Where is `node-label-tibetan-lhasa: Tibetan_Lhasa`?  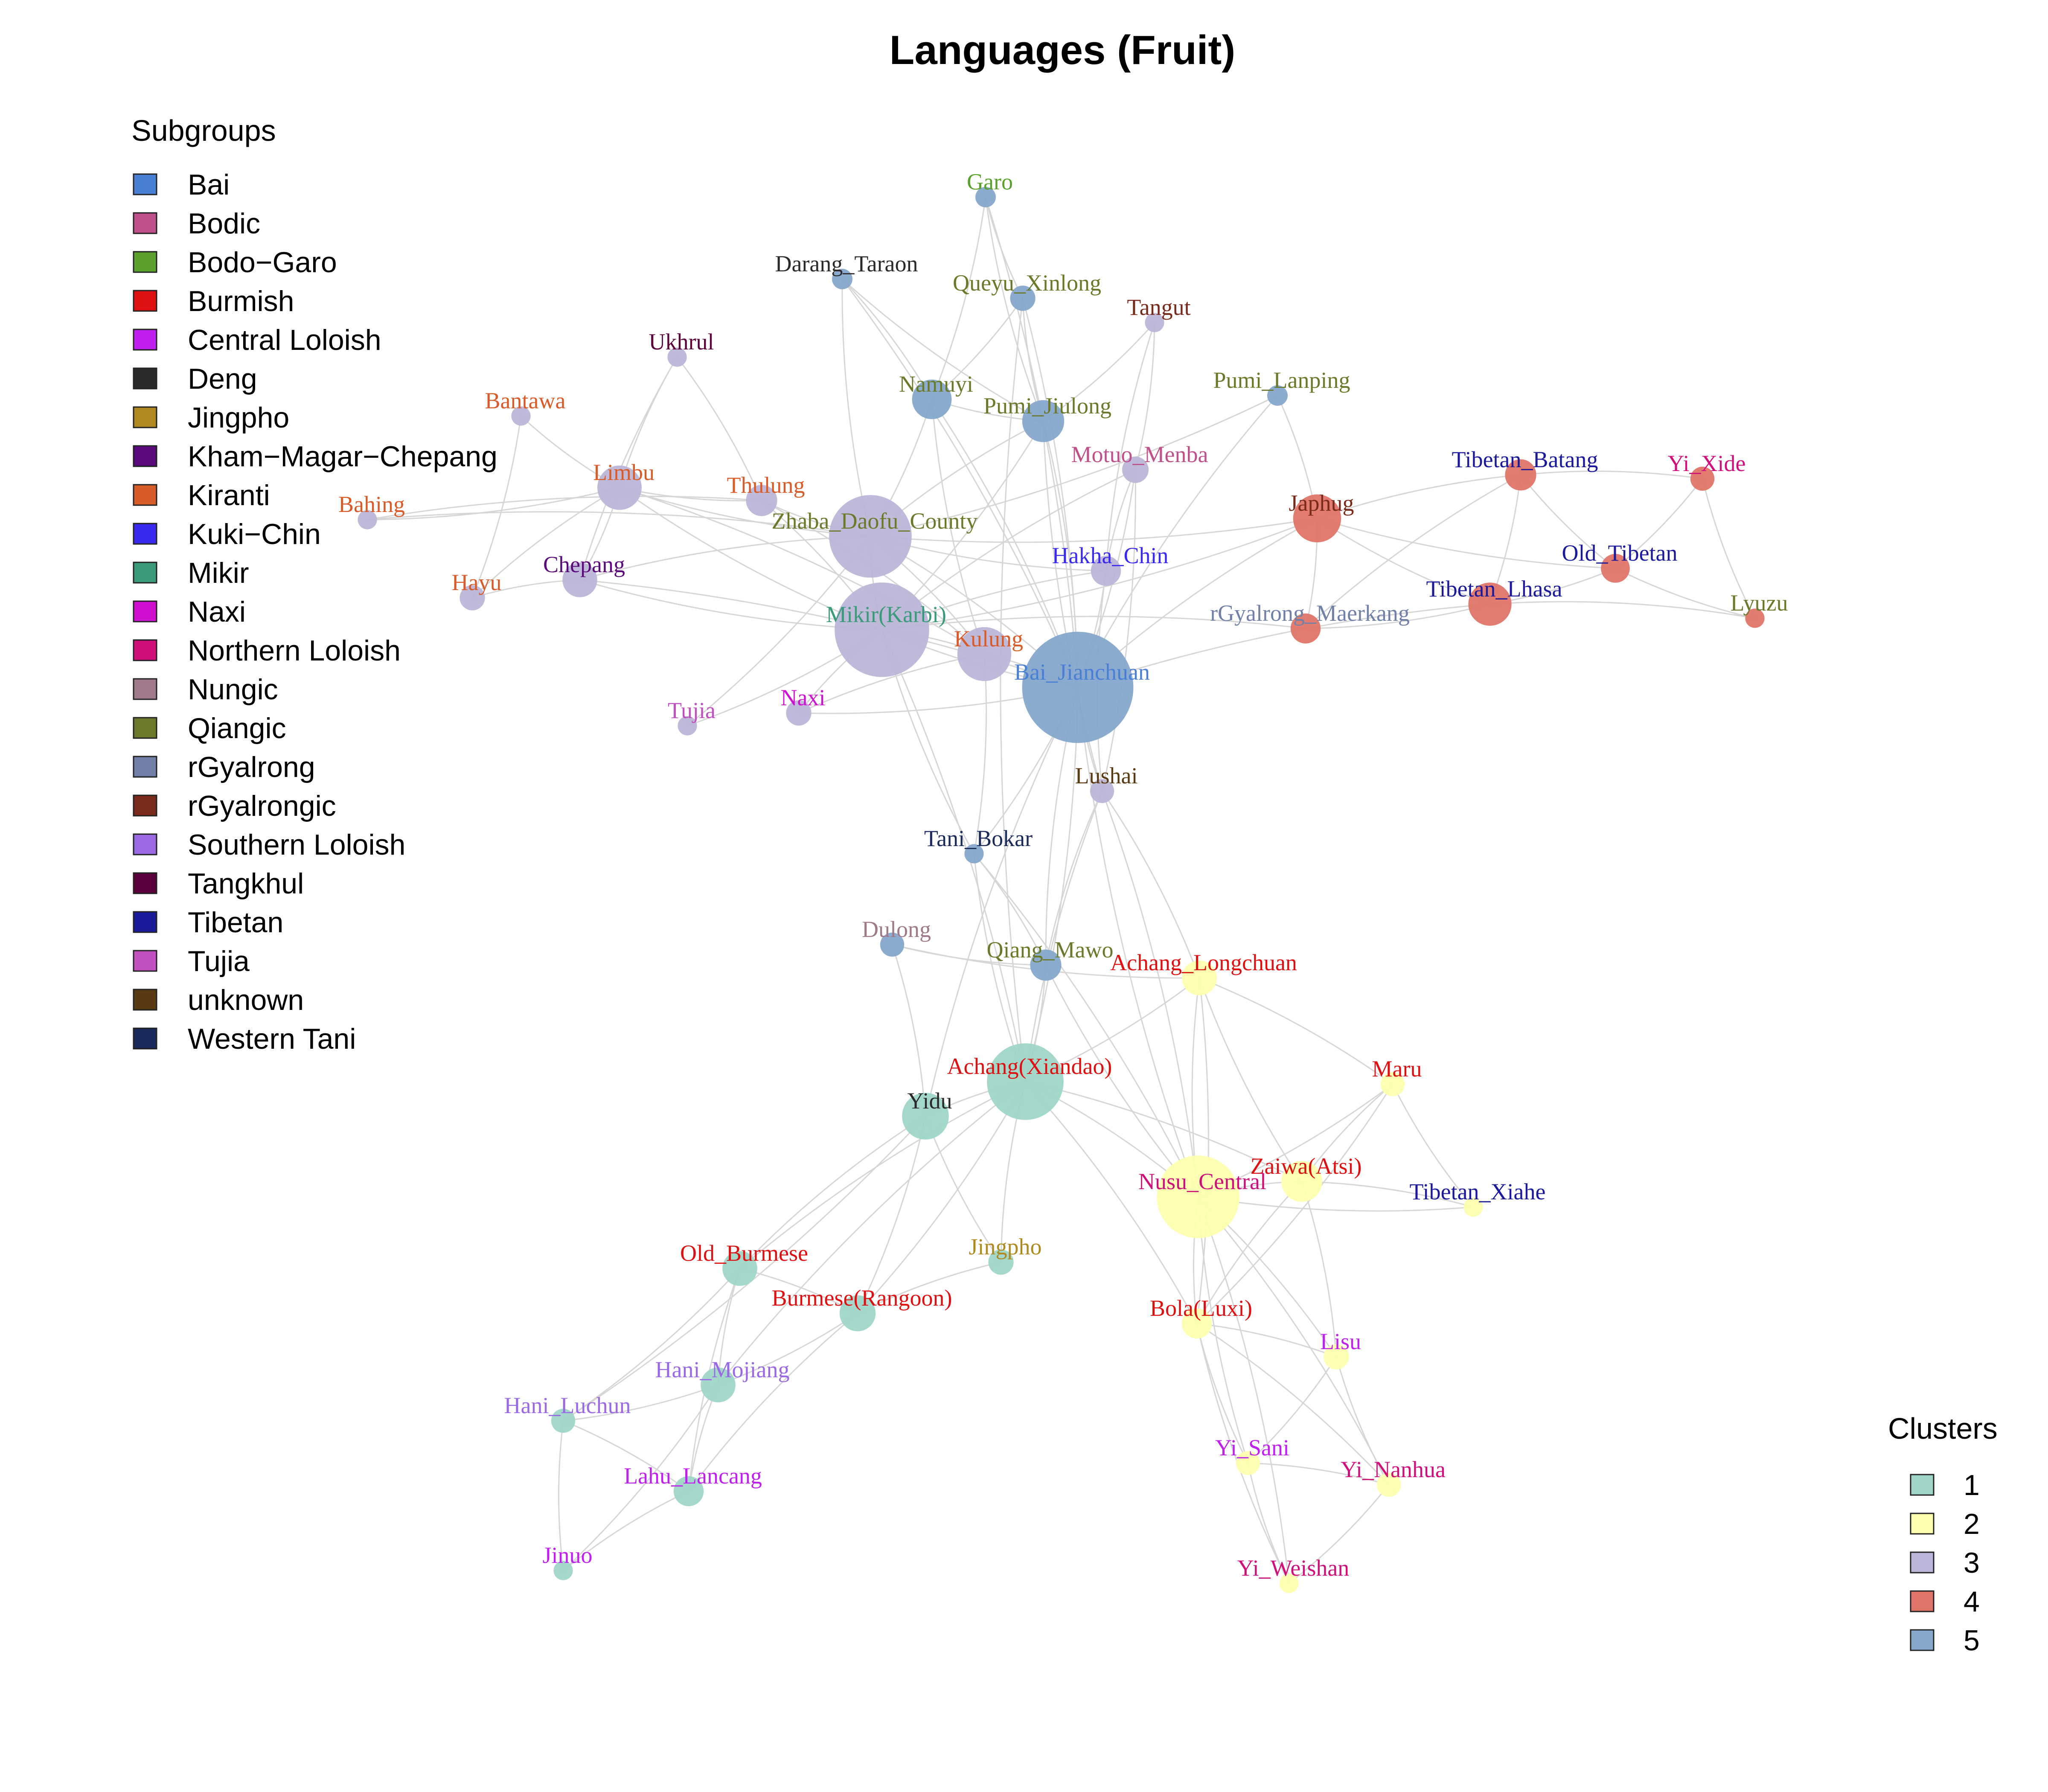
node-label-tibetan-lhasa: Tibetan_Lhasa is located at coordinates (1494, 589).